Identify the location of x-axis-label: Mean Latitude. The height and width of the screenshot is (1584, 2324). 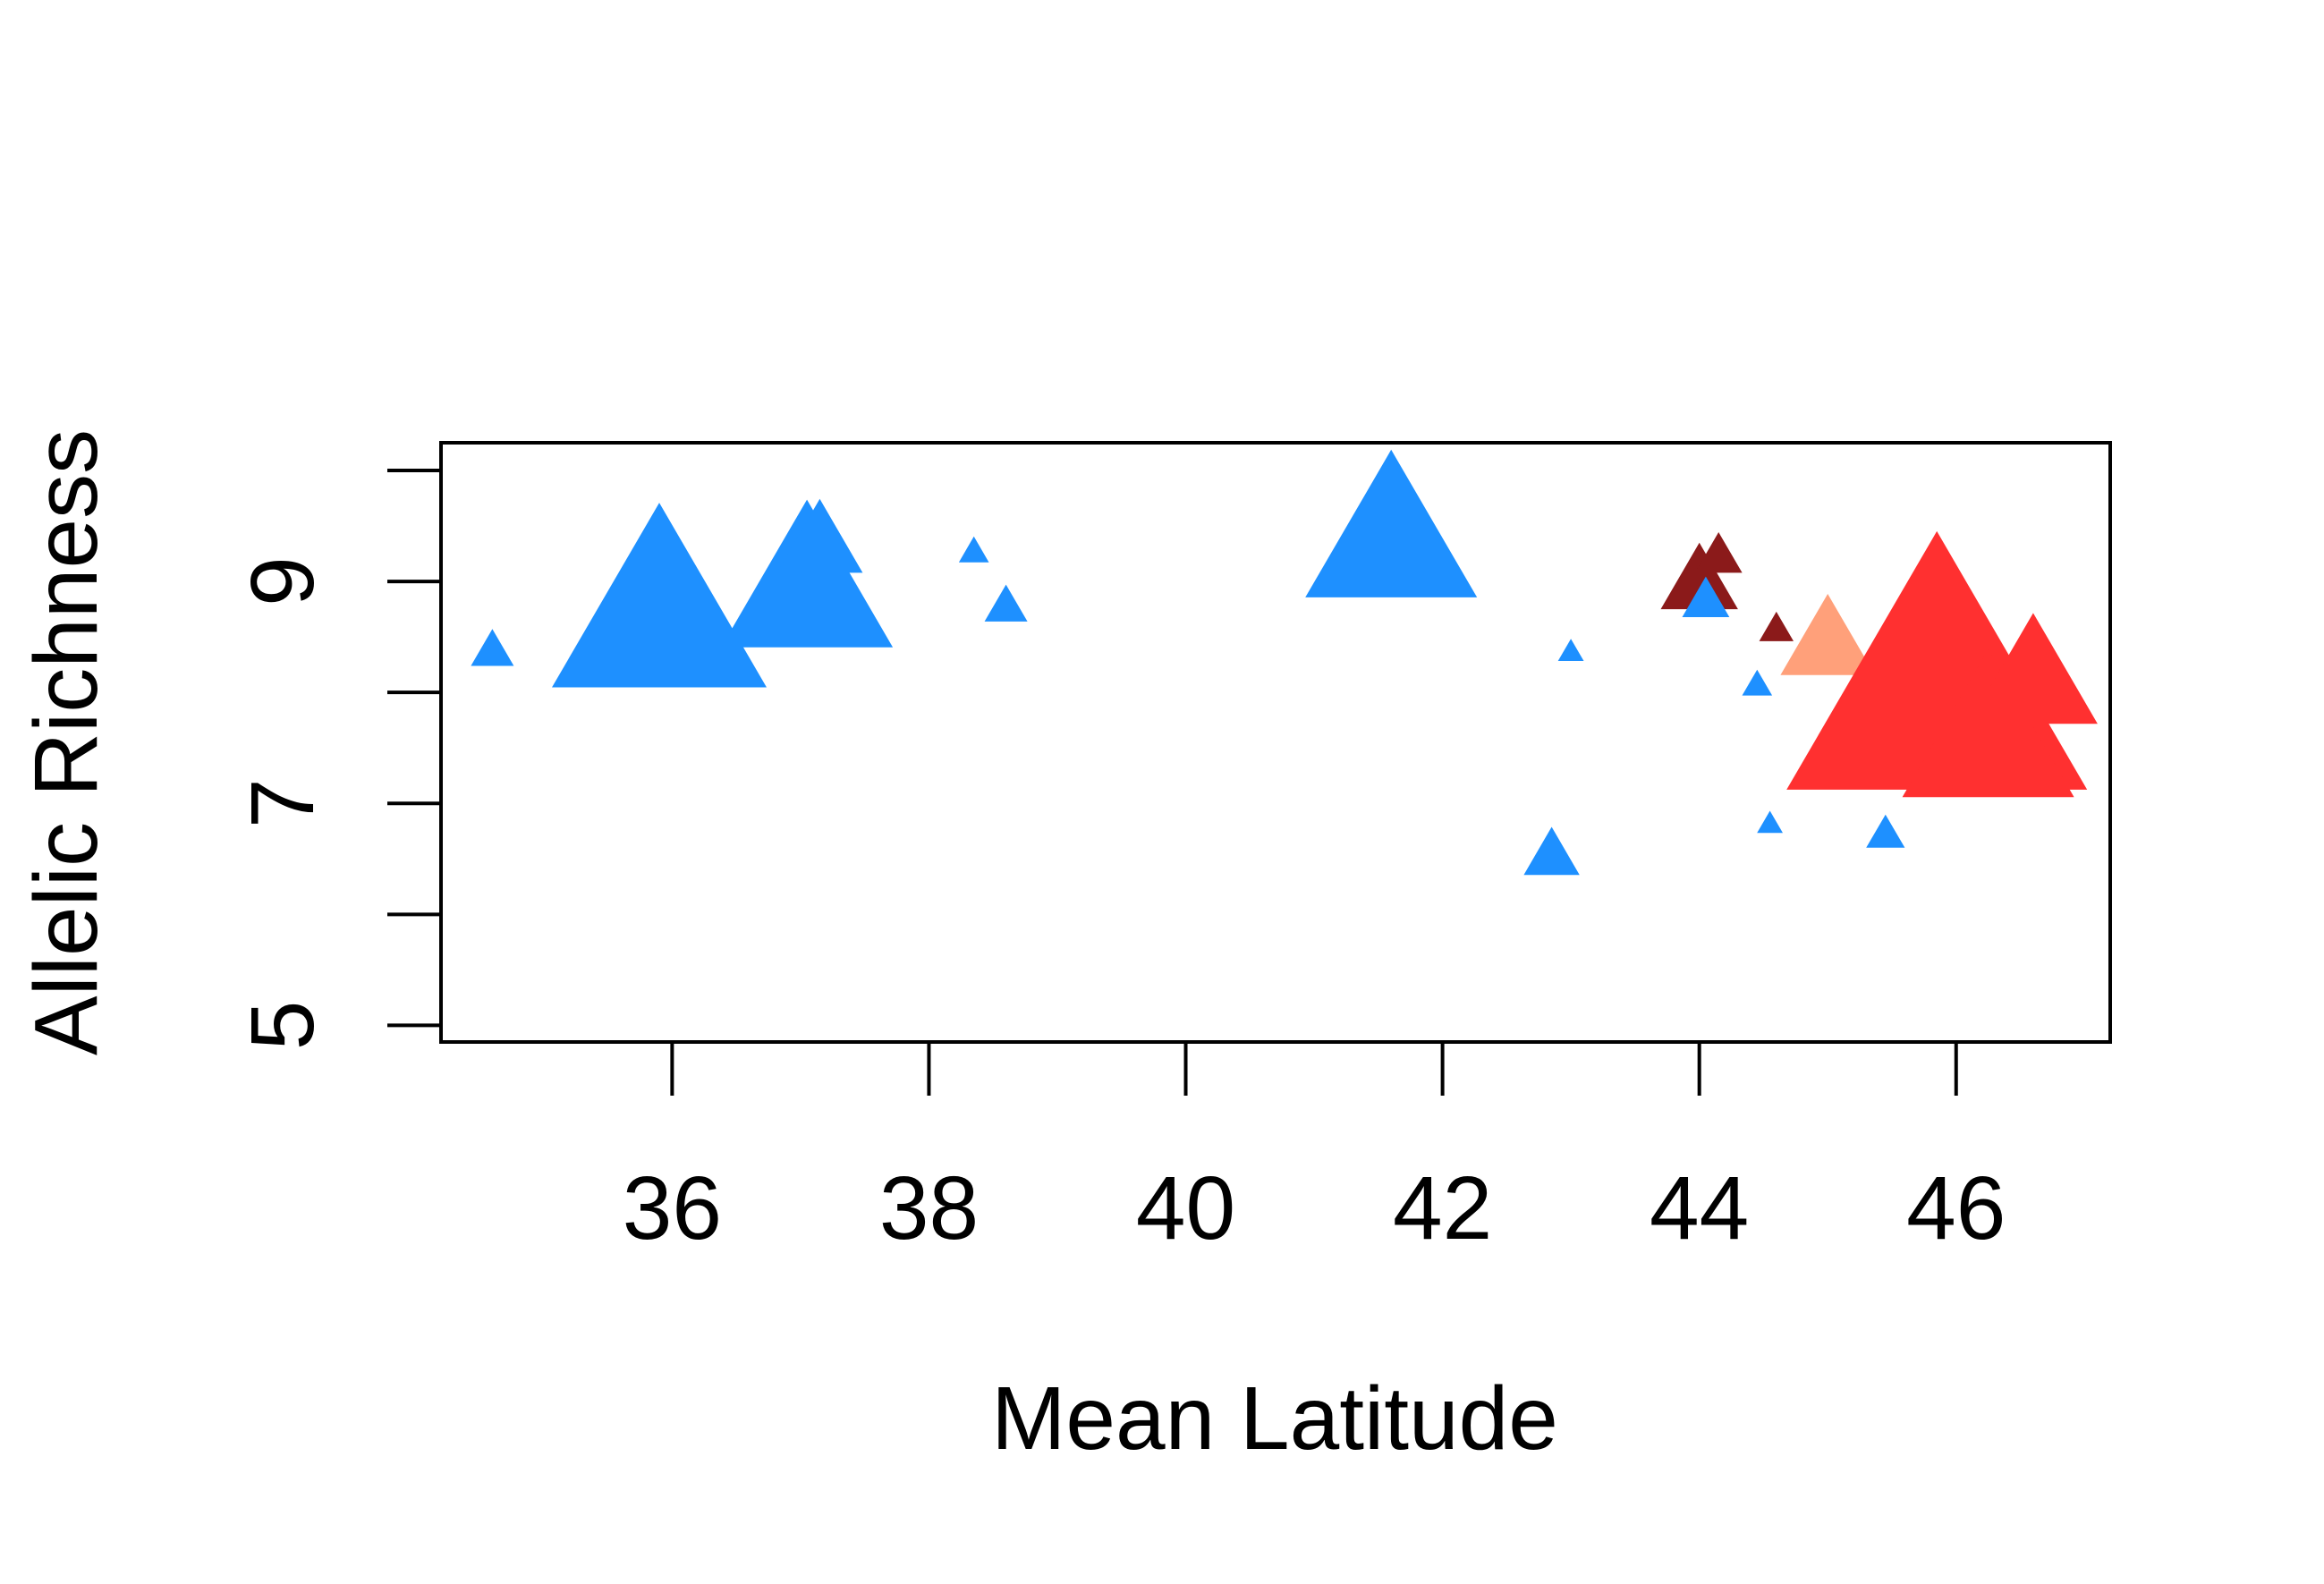
(1274, 1419).